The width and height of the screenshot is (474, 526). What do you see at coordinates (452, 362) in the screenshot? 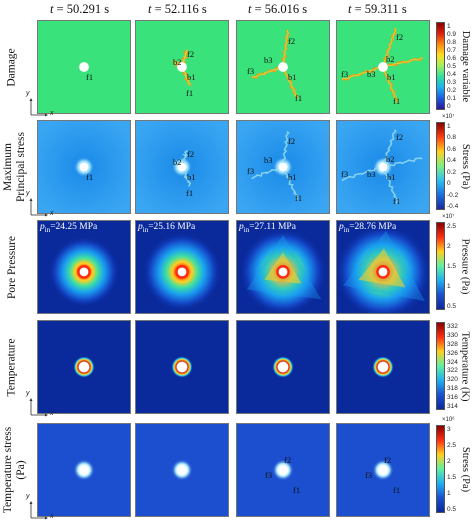
I see `colorbar-tick: 324` at bounding box center [452, 362].